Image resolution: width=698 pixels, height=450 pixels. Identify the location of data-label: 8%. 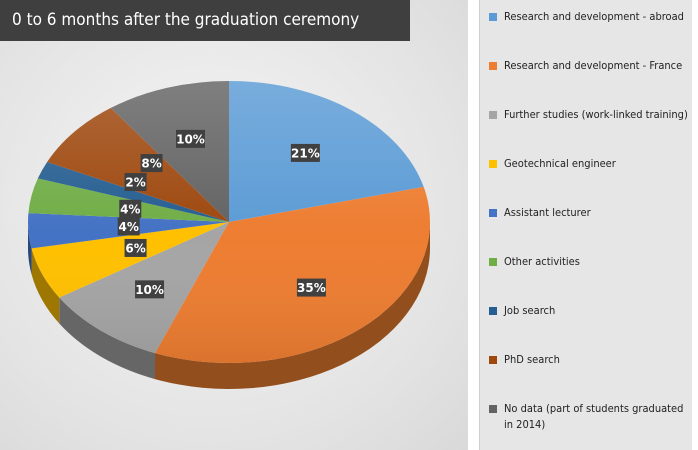
(151, 163).